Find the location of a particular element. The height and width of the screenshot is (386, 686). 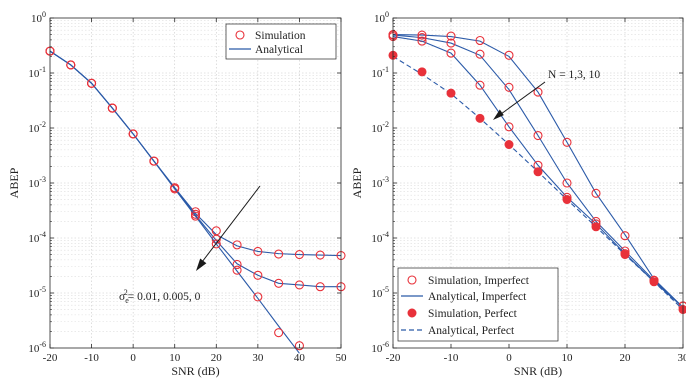

annotation-arrow is located at coordinates (231, 224).